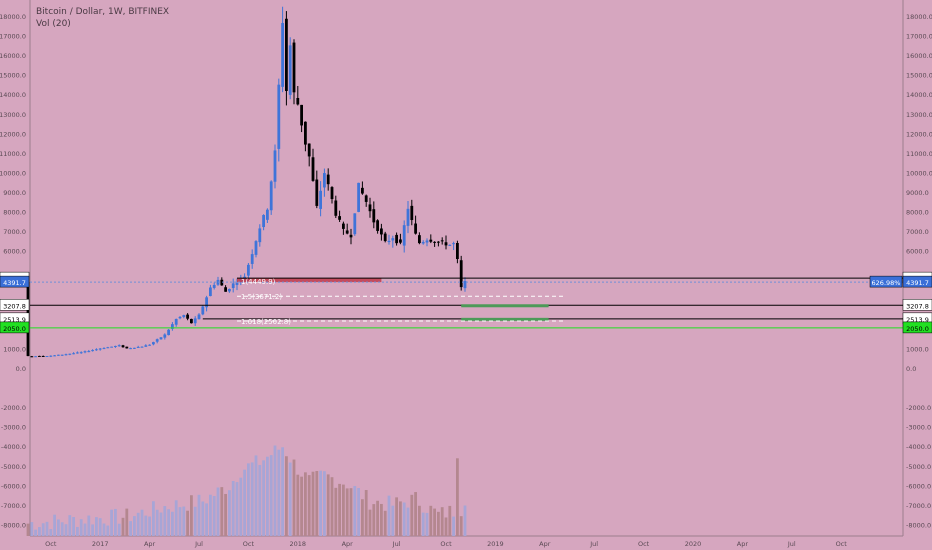 Image resolution: width=932 pixels, height=550 pixels. What do you see at coordinates (13, 95) in the screenshot?
I see `left-price-tick-label: 14000.0` at bounding box center [13, 95].